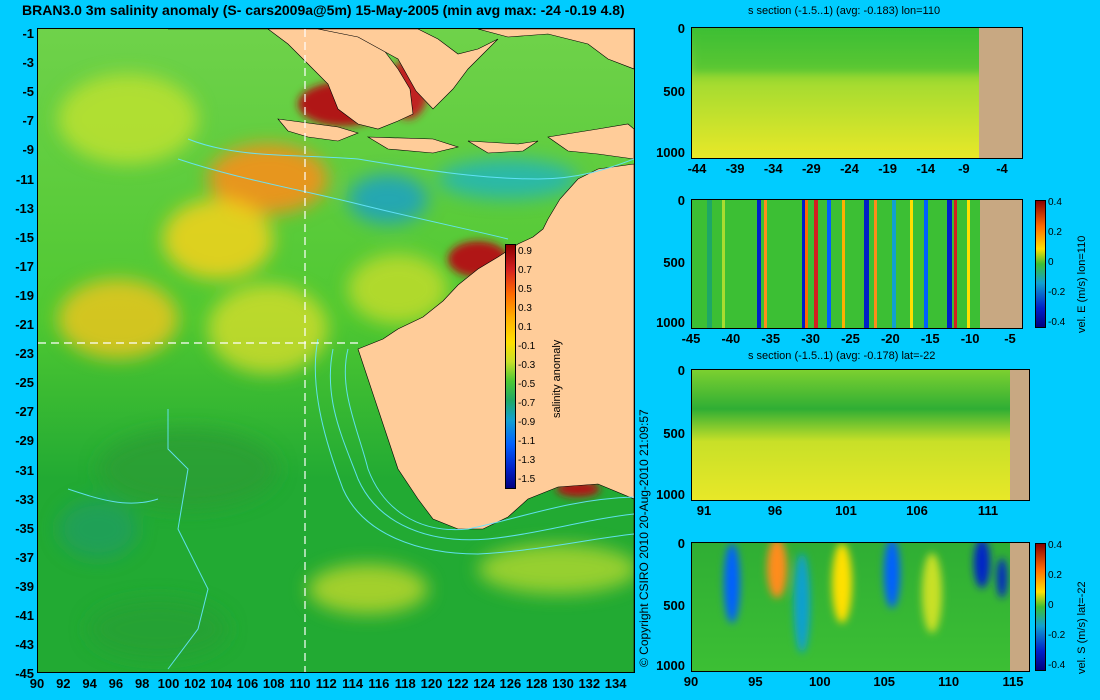  Describe the element at coordinates (1055, 202) in the screenshot. I see `panel-2-colorbar-tick: 0.4` at that location.